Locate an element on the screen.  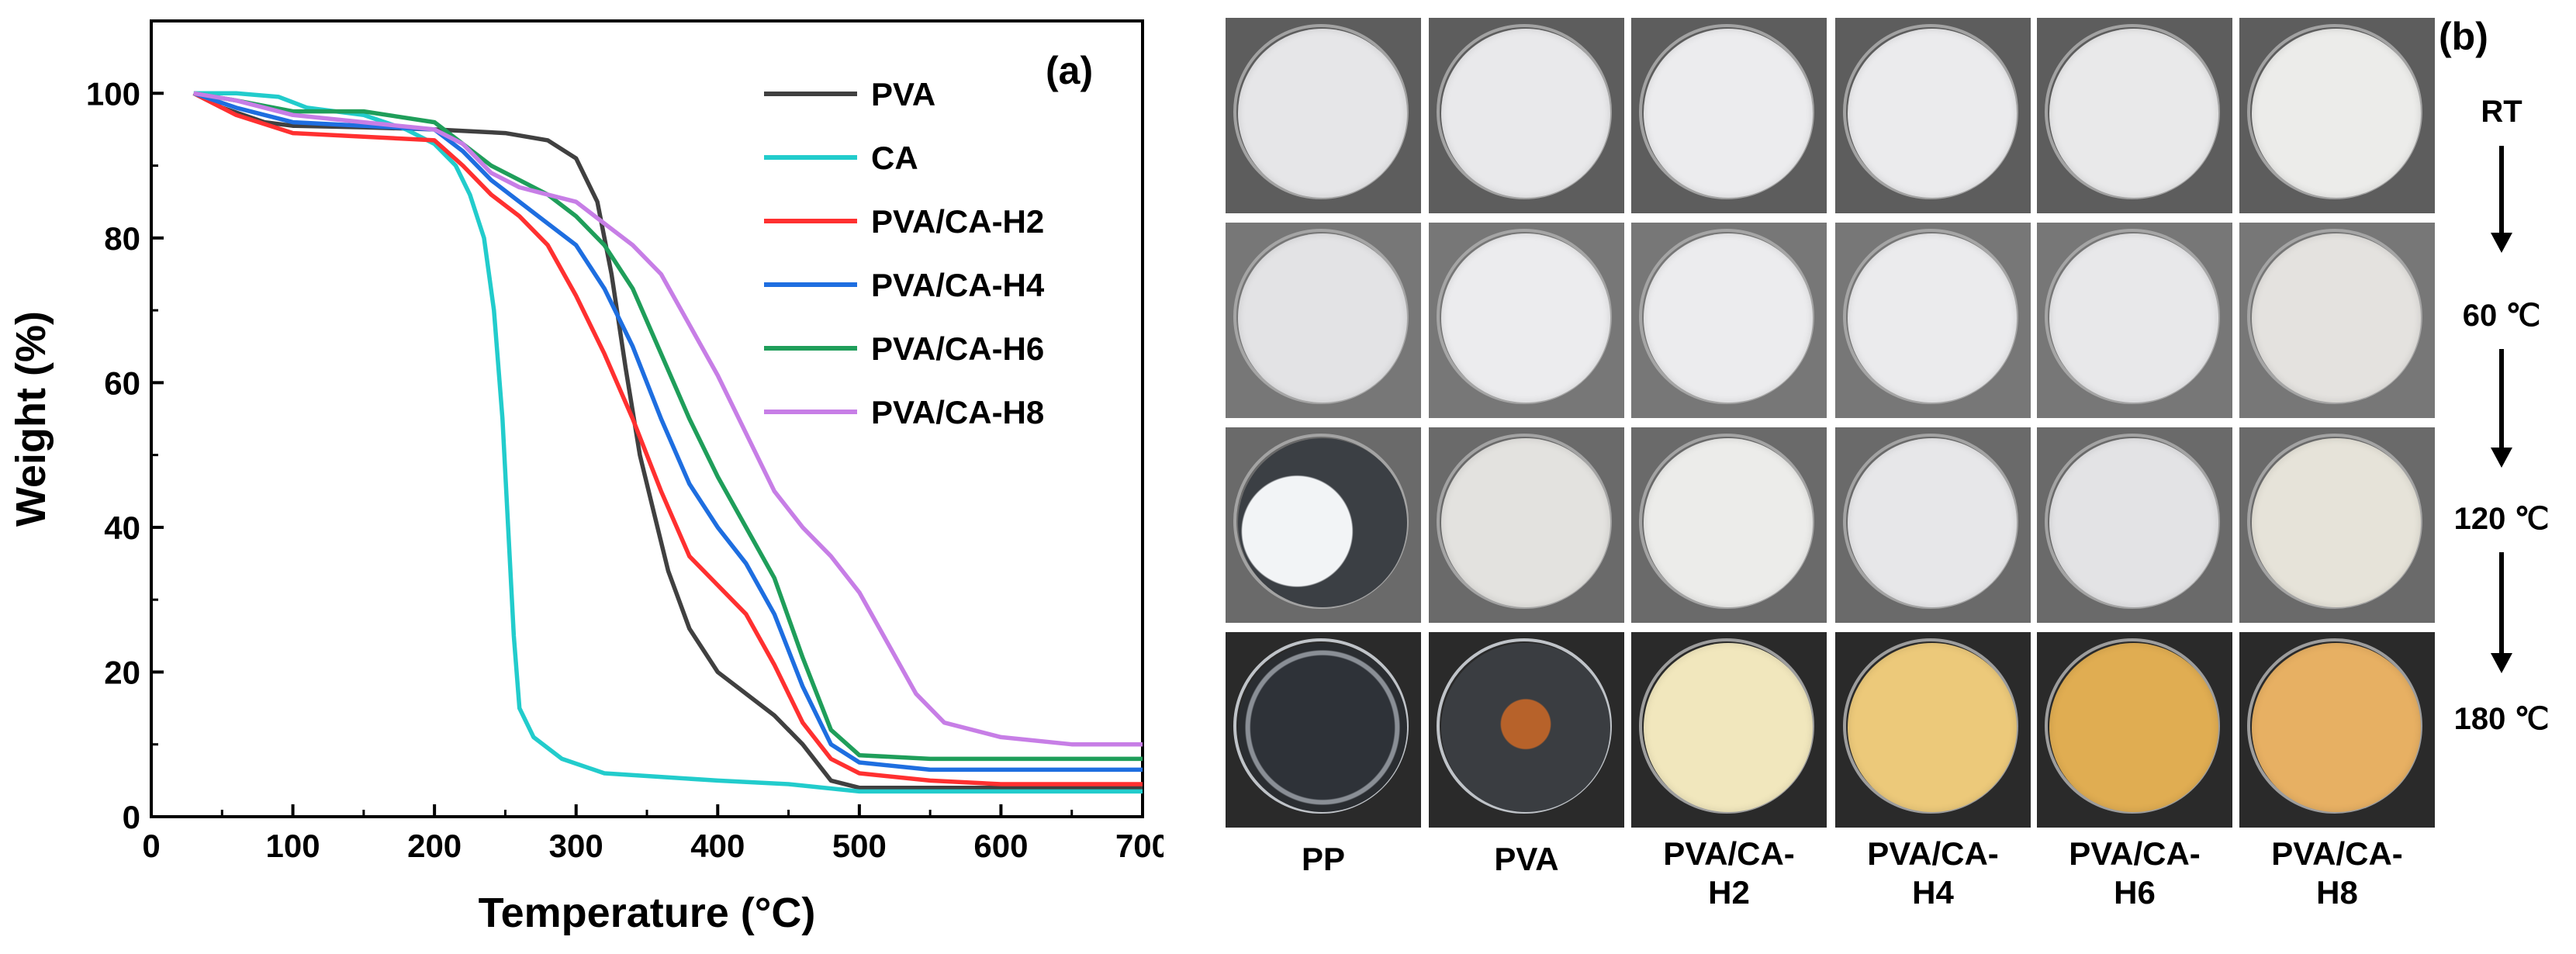
legend-entry: PVA/CA-H8 is located at coordinates (904, 412).